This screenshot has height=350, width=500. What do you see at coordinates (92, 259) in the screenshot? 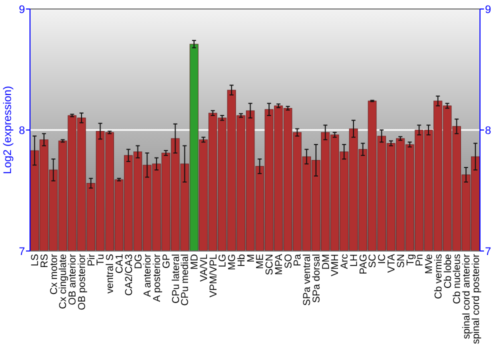
I see `x-tick-label: Pir` at bounding box center [92, 259].